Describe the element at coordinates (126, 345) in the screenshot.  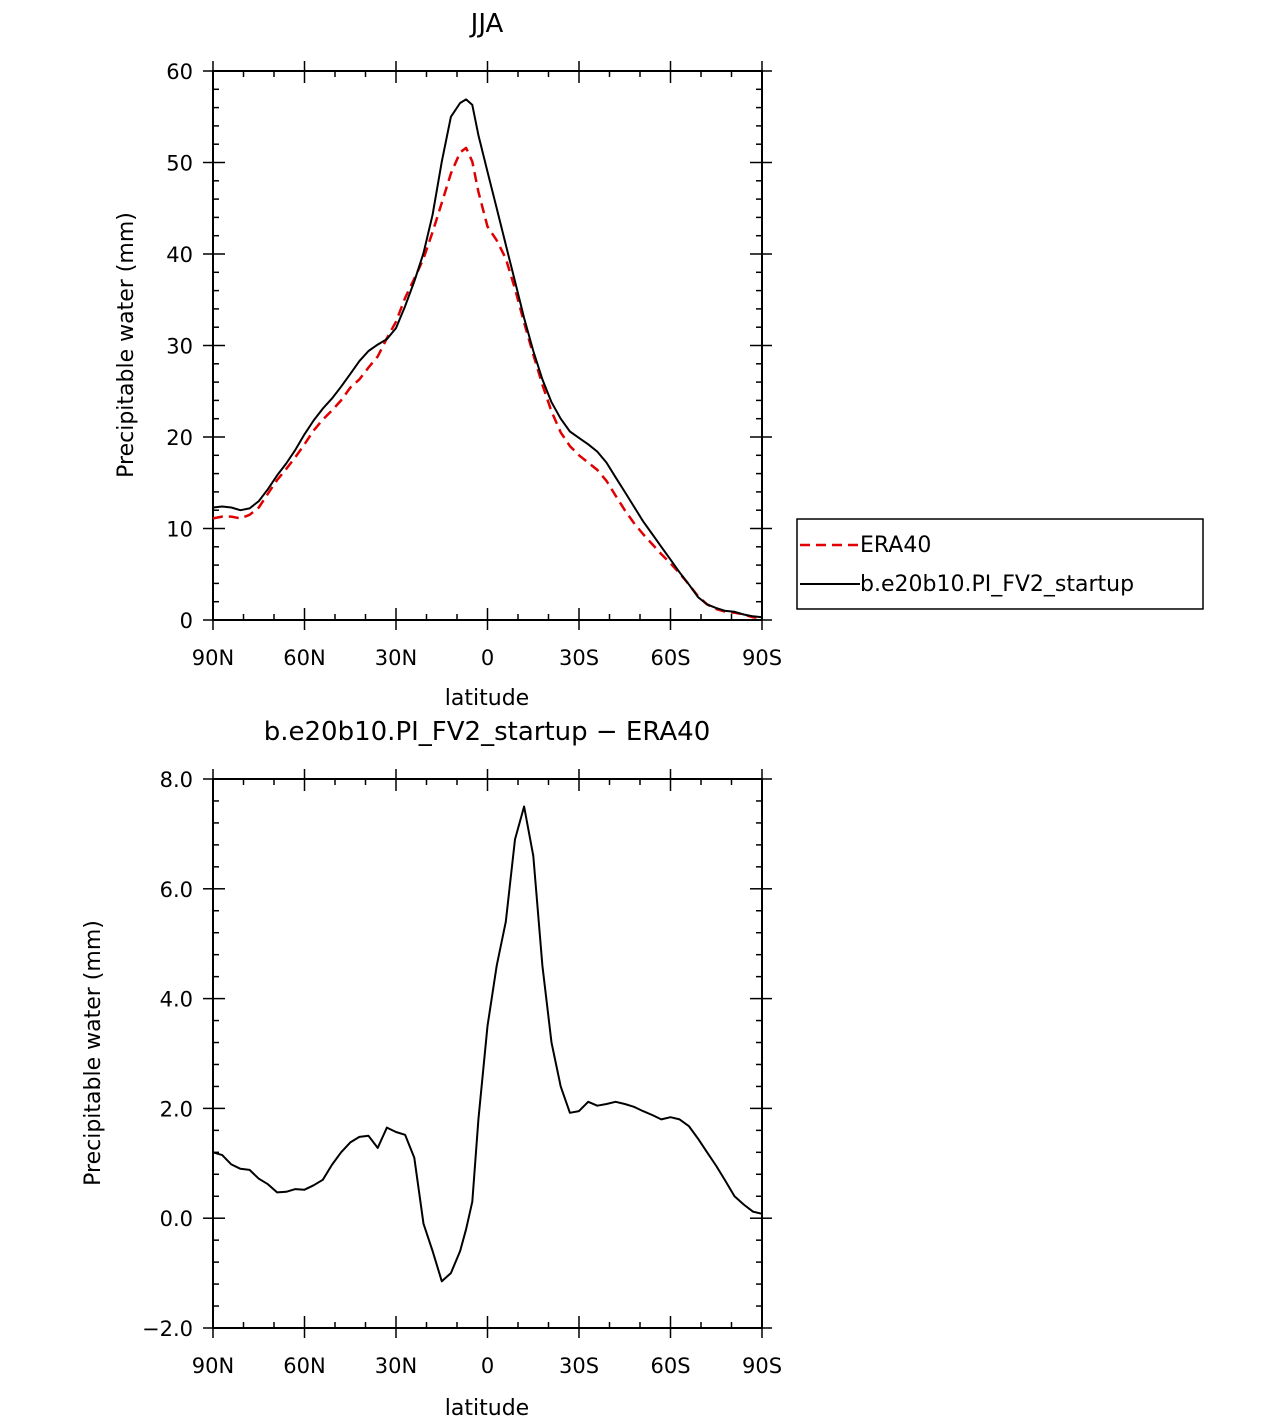
I see `top-y-axis-label: Precipitable water (mm)` at that location.